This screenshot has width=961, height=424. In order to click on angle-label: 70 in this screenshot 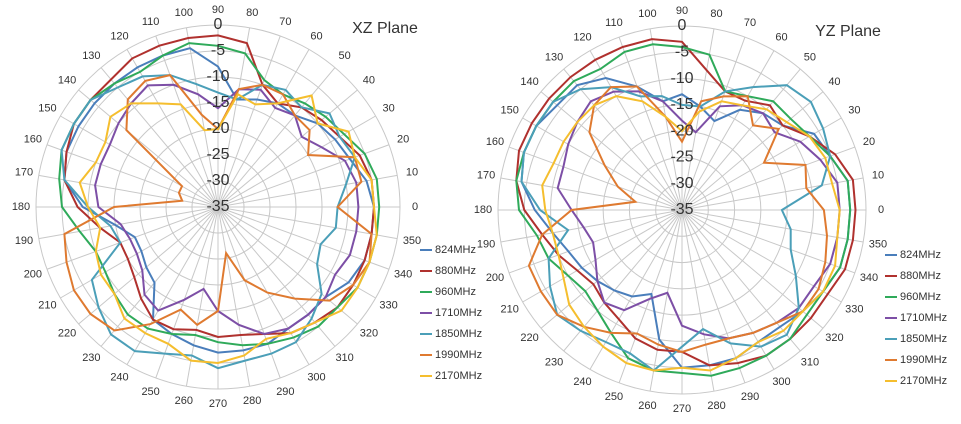, I will do `click(285, 22)`.